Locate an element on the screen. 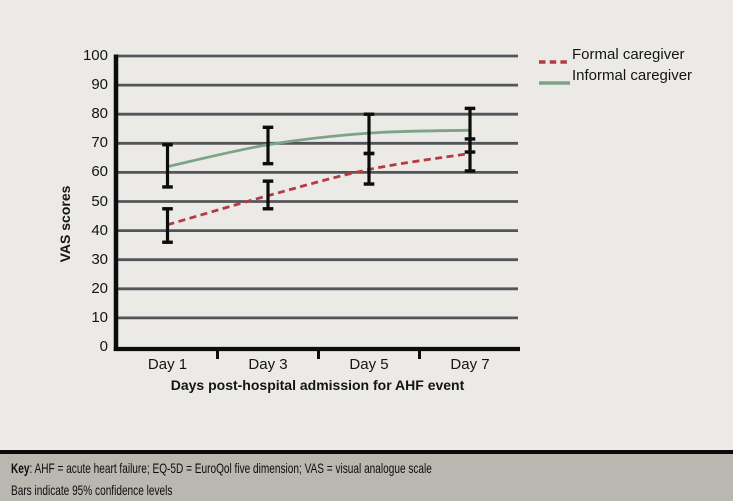  legend: Formal caregiver Informal caregiver is located at coordinates (615, 65).